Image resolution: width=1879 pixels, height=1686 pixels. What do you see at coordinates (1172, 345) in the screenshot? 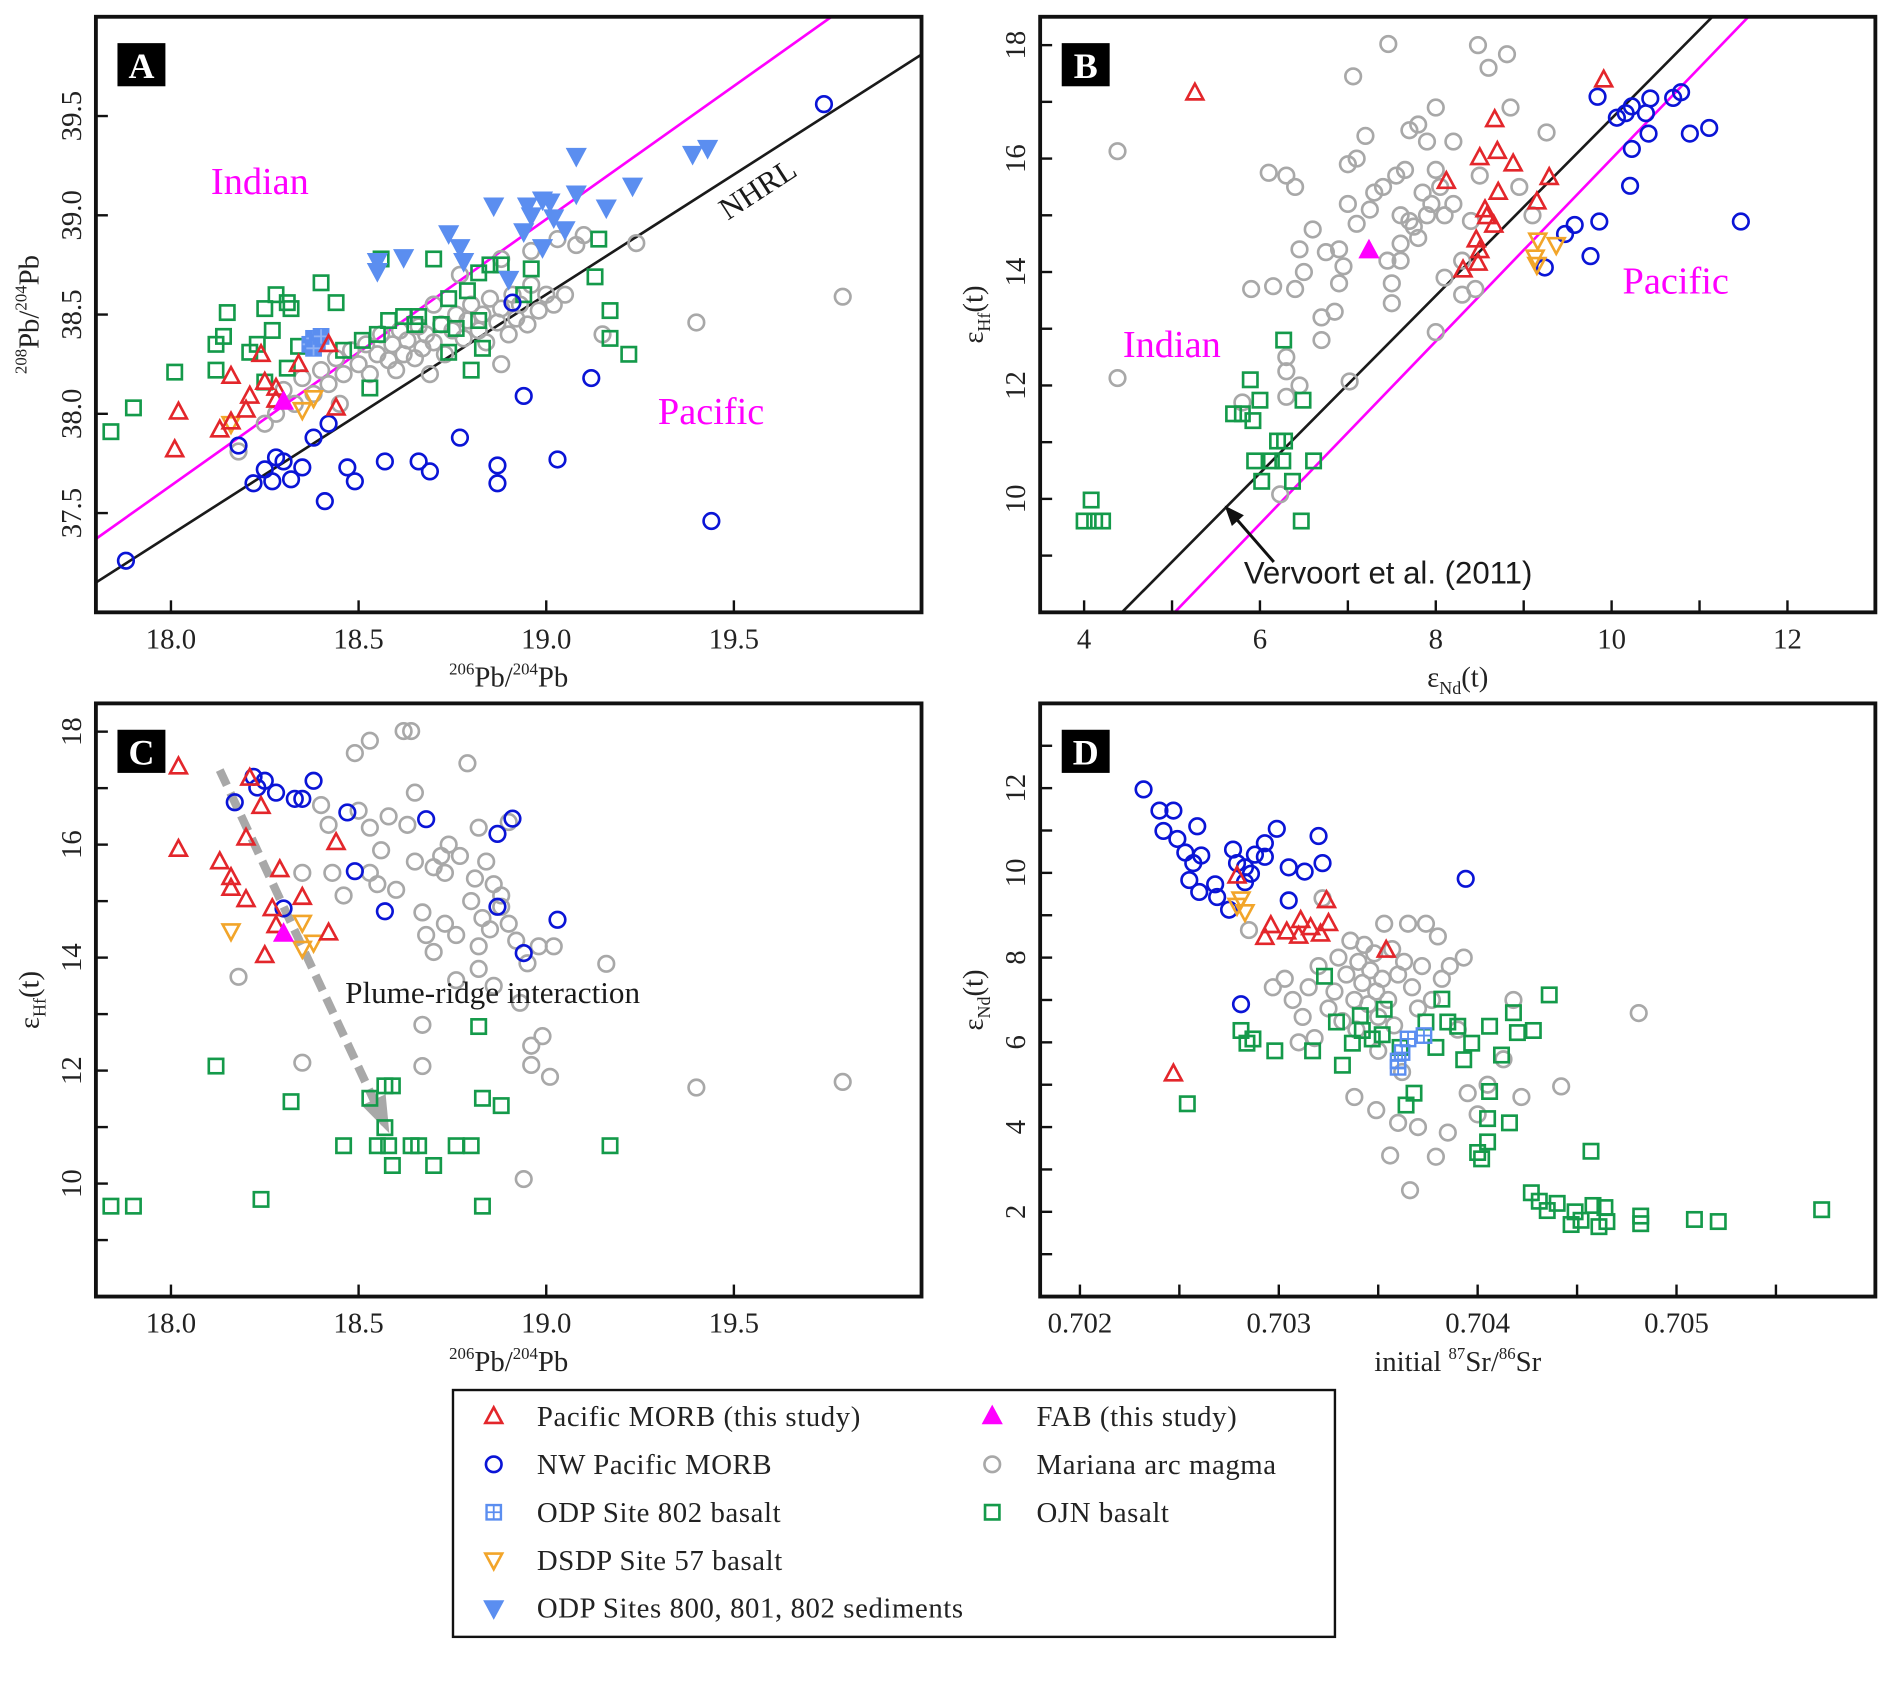
I see `annotation-indian: Indian` at bounding box center [1172, 345].